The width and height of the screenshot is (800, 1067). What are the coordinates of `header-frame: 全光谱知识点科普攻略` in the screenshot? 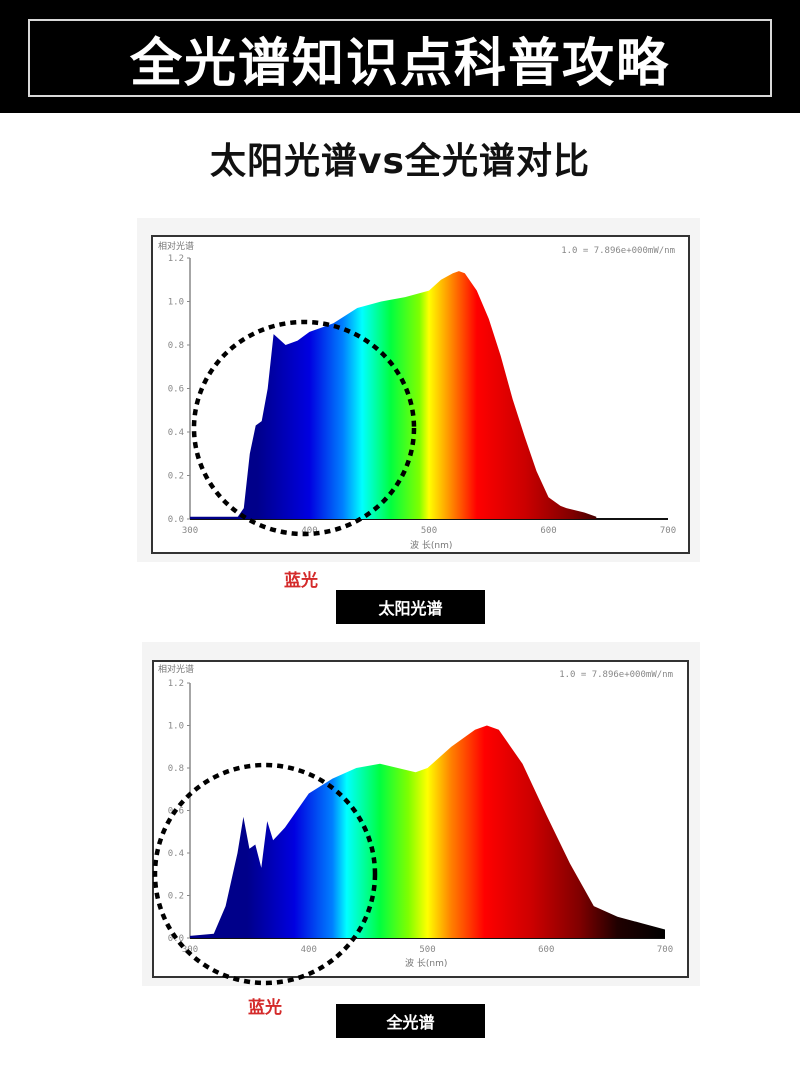 It's located at (400, 58).